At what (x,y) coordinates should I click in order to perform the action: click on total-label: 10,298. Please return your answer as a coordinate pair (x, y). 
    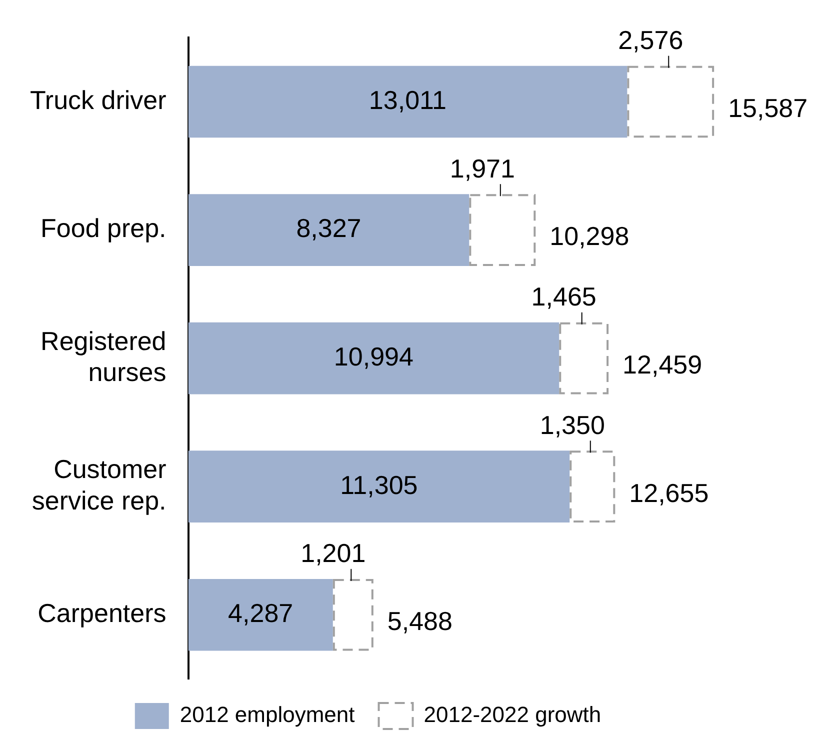
    Looking at the image, I should click on (590, 236).